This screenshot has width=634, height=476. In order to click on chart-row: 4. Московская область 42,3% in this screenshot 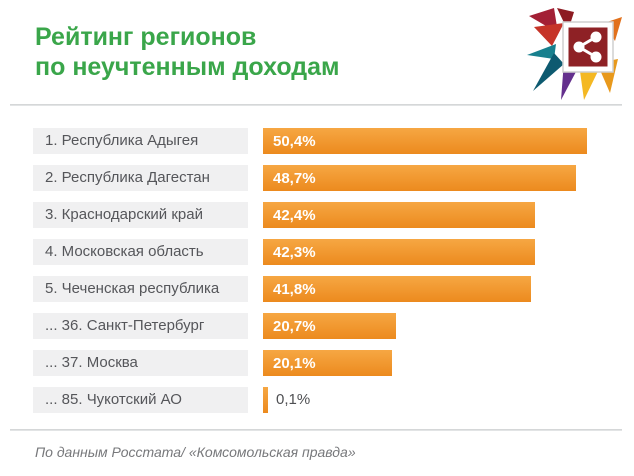, I will do `click(328, 252)`.